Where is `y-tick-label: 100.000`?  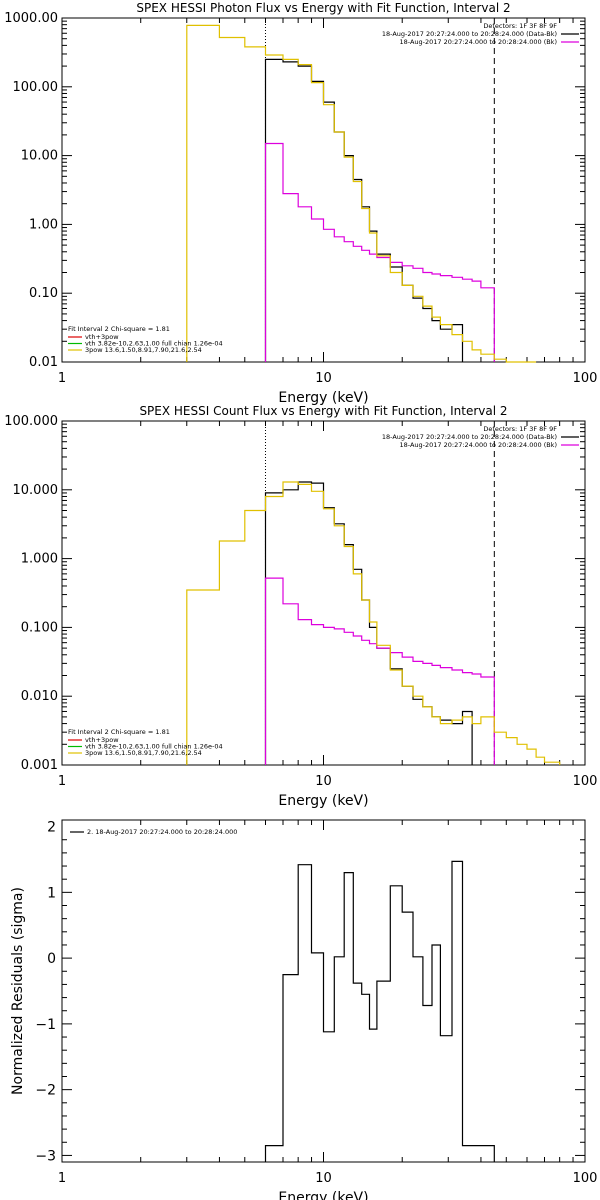
y-tick-label: 100.000 is located at coordinates (31, 421).